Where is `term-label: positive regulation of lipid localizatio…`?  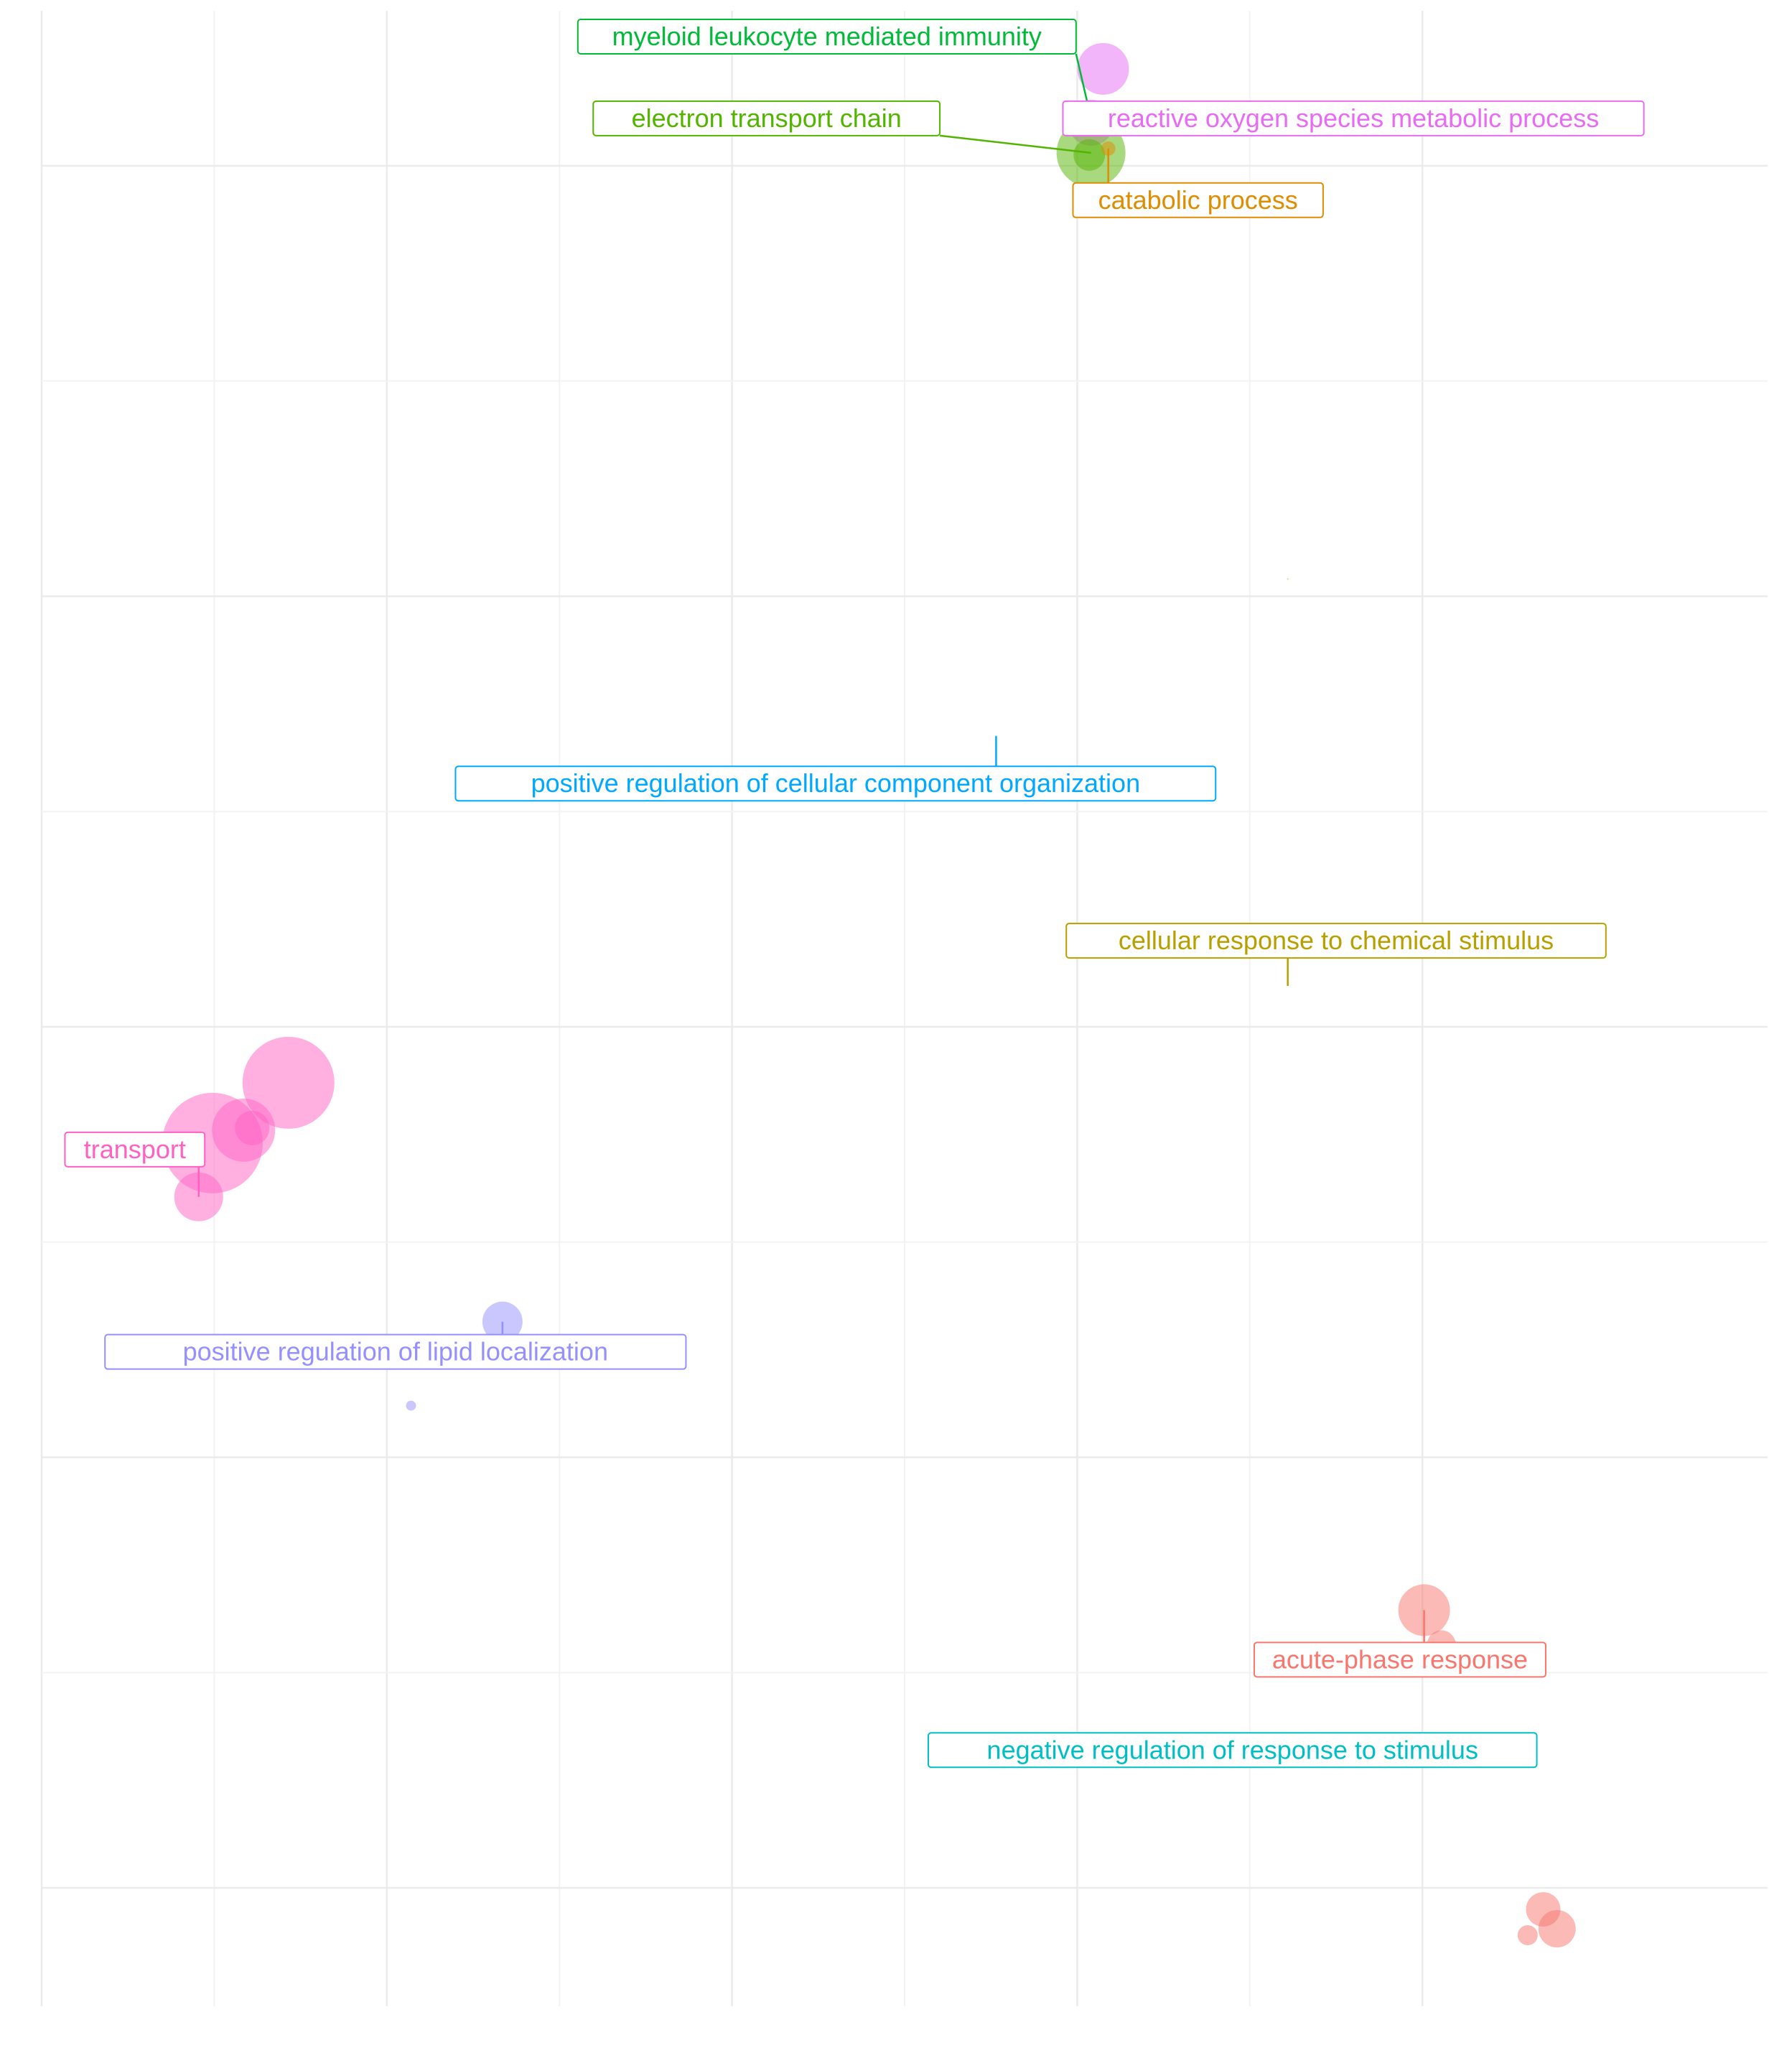 term-label: positive regulation of lipid localizatio… is located at coordinates (395, 1351).